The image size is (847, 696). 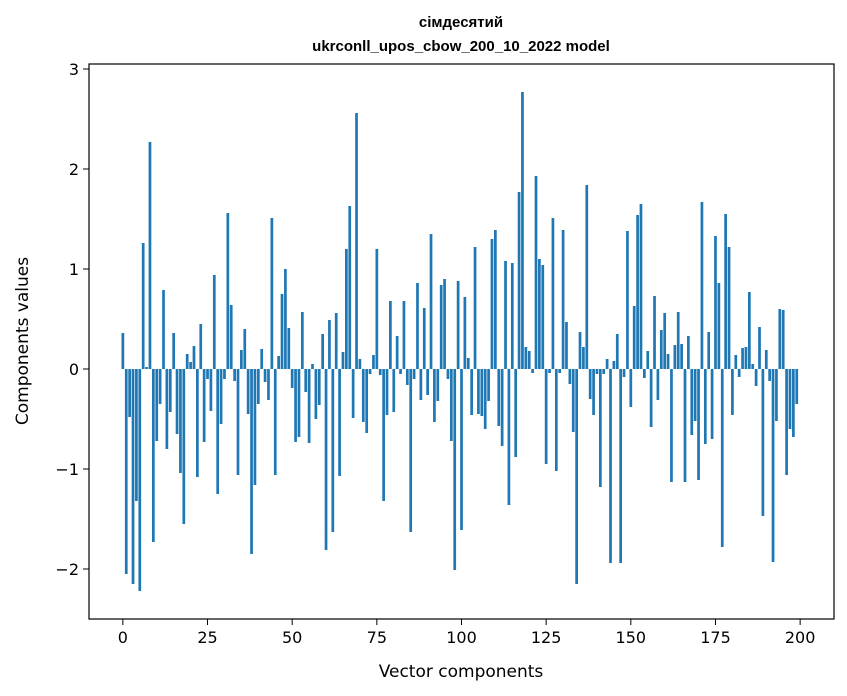 I want to click on x-tick-label-0: 0, so click(x=123, y=637).